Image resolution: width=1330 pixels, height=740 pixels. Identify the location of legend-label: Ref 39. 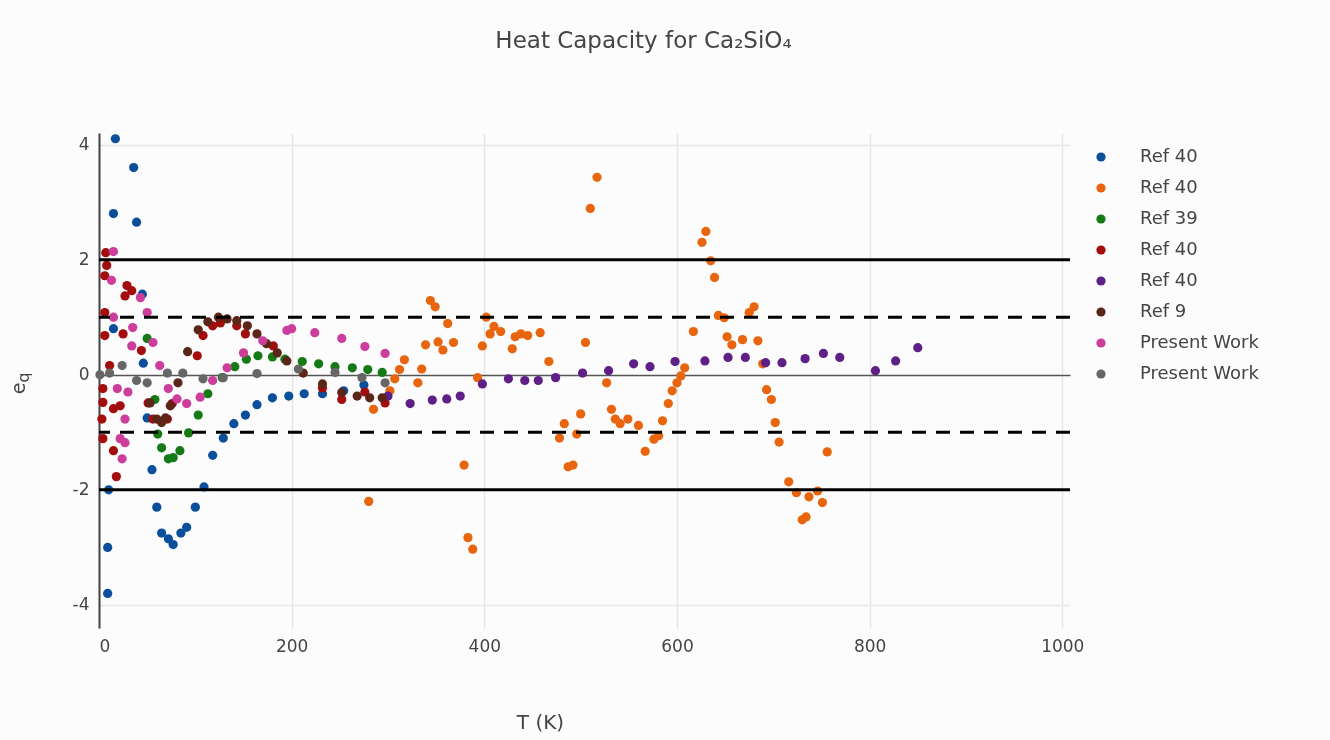
(1169, 217).